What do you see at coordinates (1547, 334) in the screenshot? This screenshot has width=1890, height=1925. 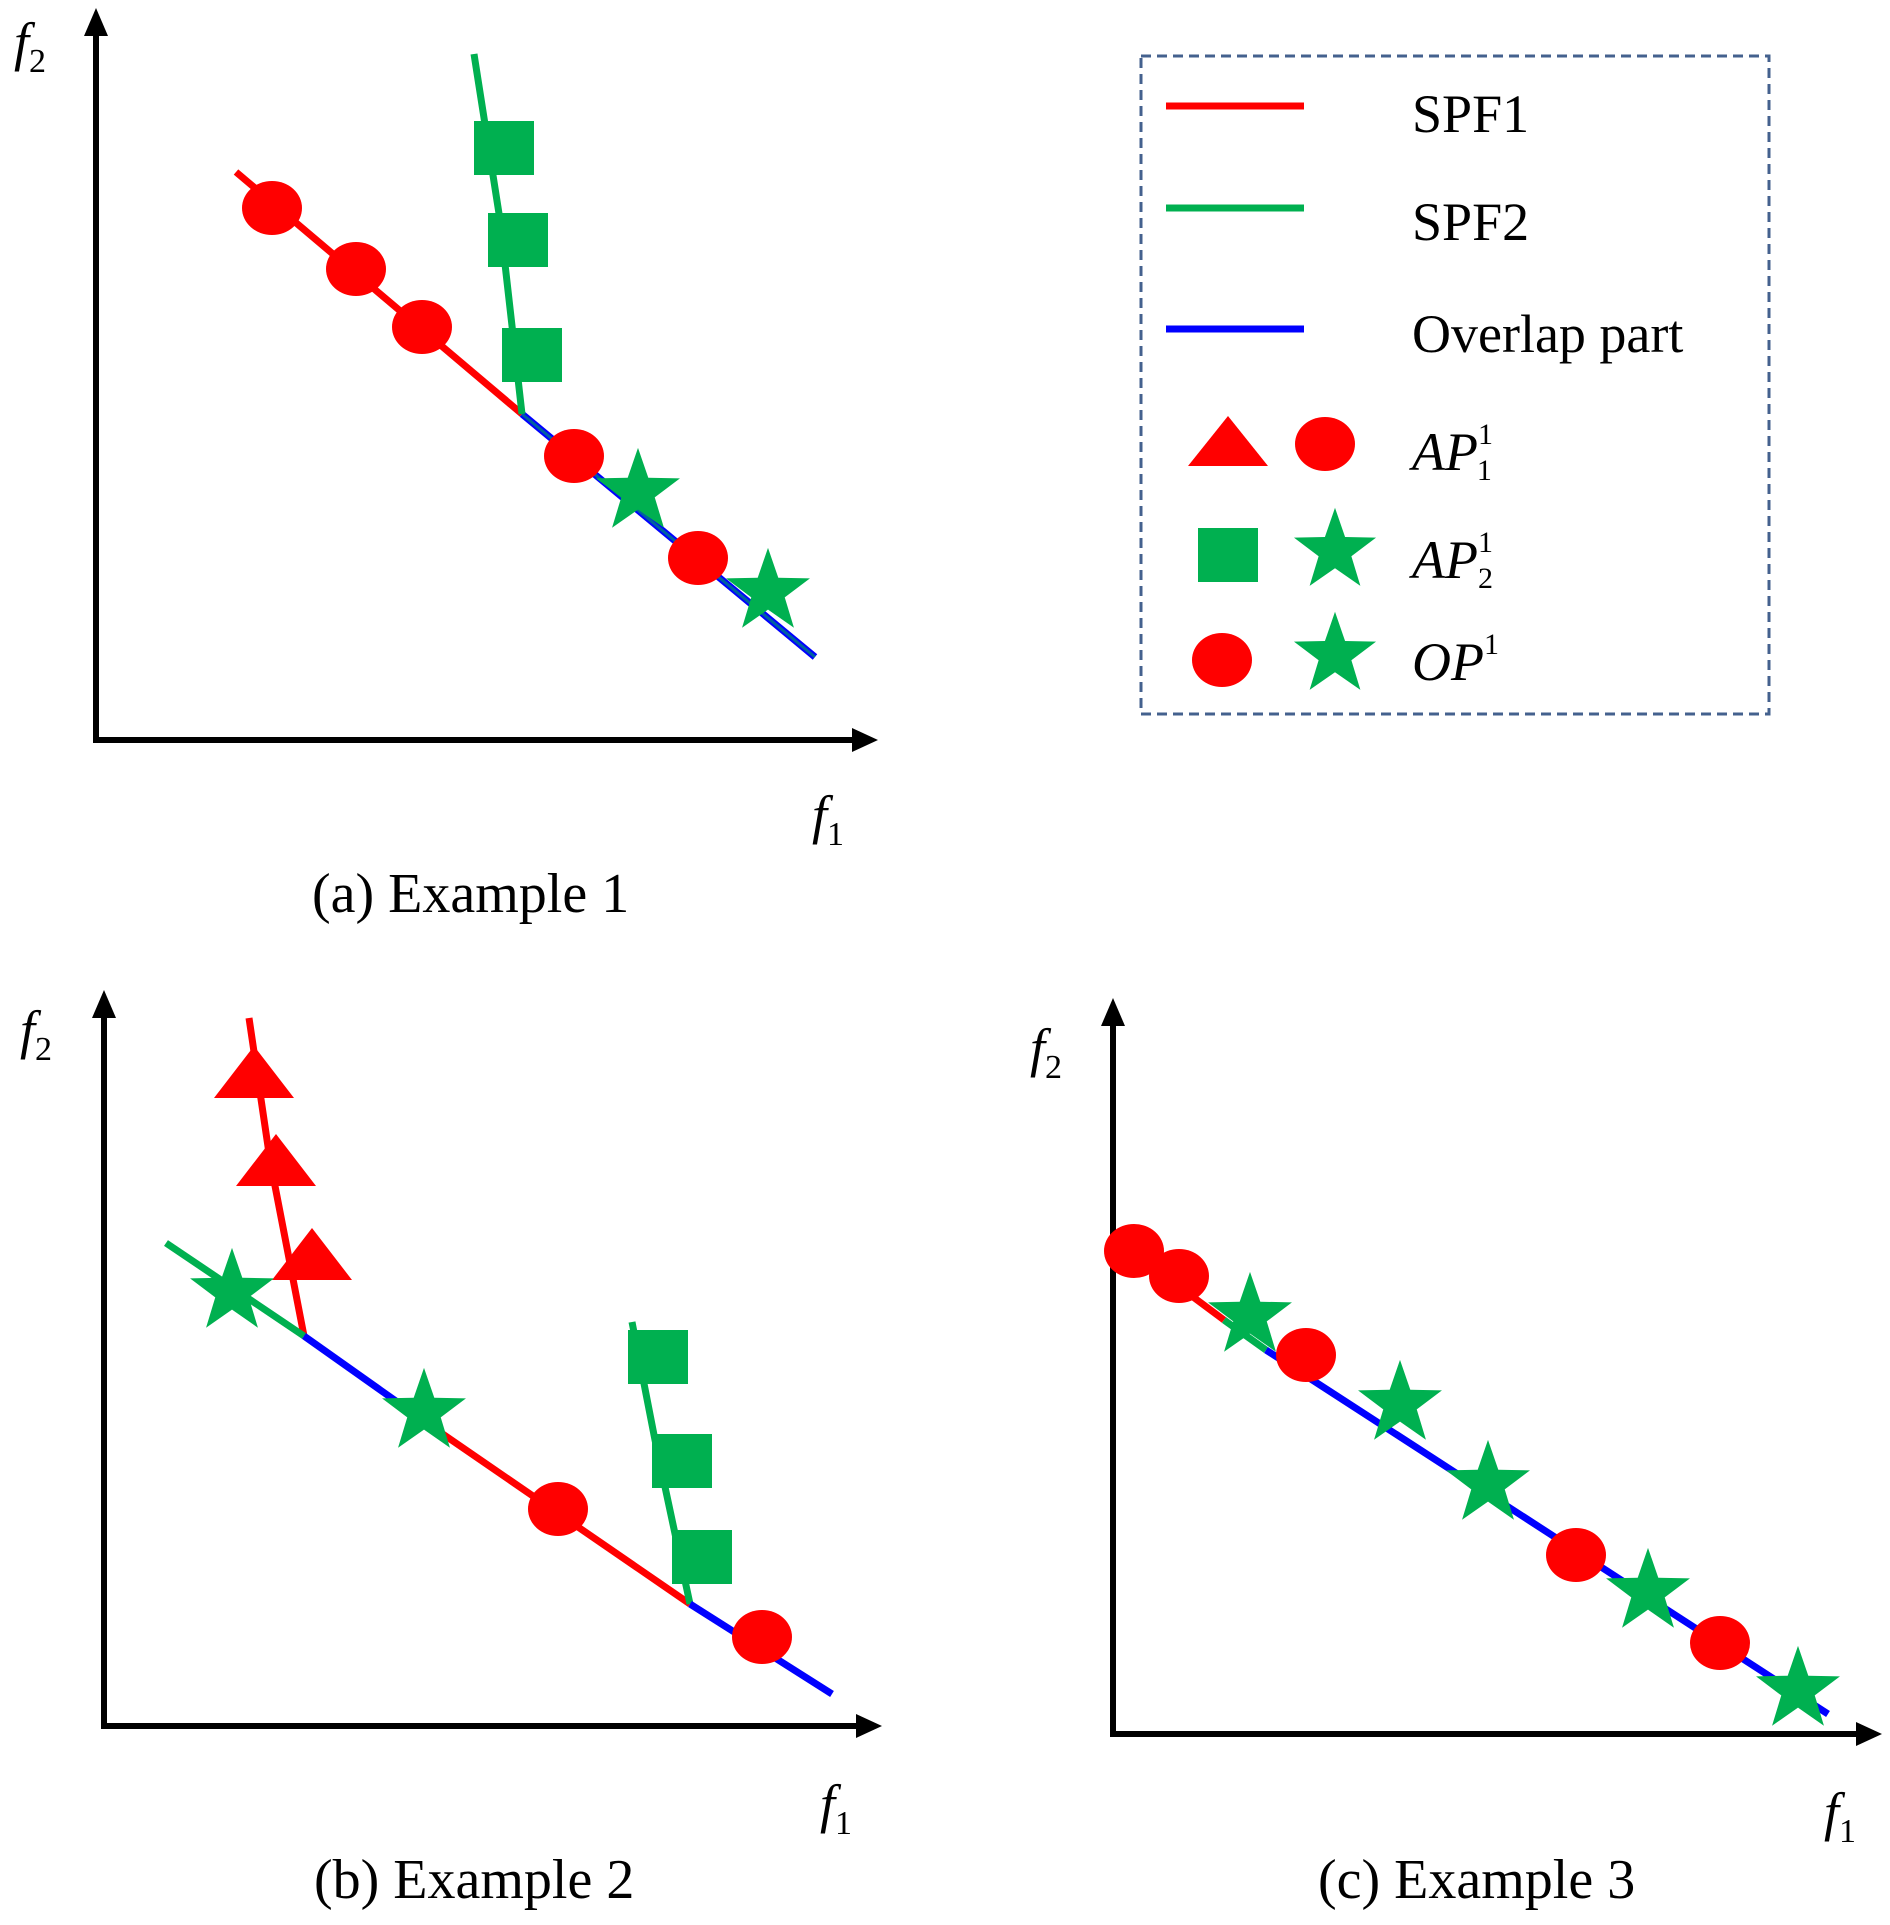 I see `legend-label-overlap: Overlap part` at bounding box center [1547, 334].